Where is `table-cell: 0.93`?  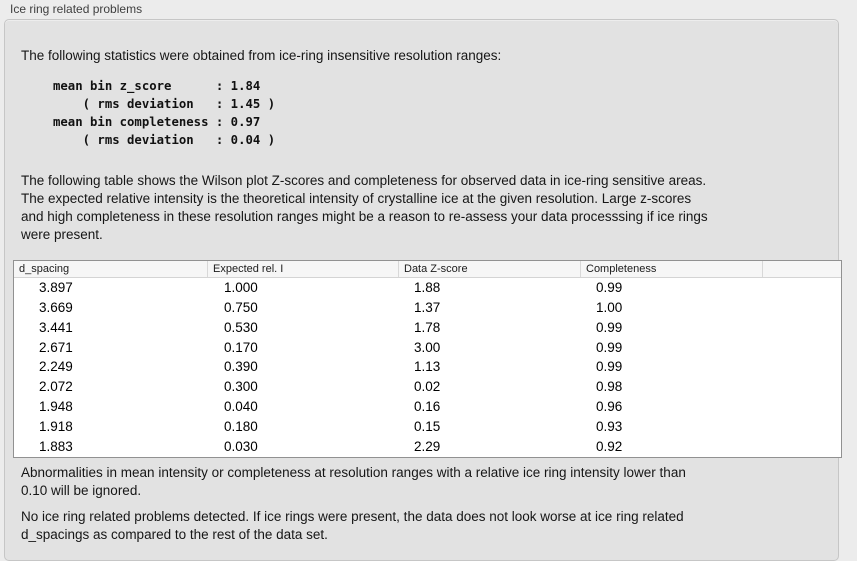 table-cell: 0.93 is located at coordinates (609, 426).